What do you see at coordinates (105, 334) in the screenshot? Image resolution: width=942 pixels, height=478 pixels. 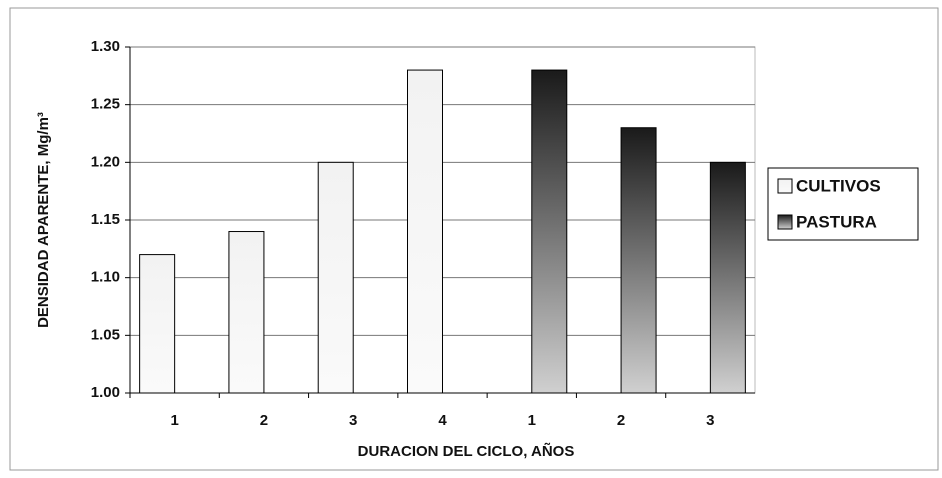 I see `y-tick-label: 1.05` at bounding box center [105, 334].